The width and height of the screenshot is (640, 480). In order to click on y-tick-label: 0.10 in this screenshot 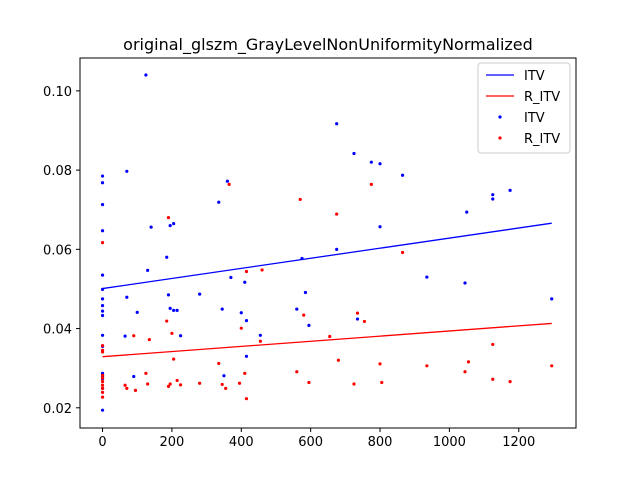, I will do `click(57, 92)`.